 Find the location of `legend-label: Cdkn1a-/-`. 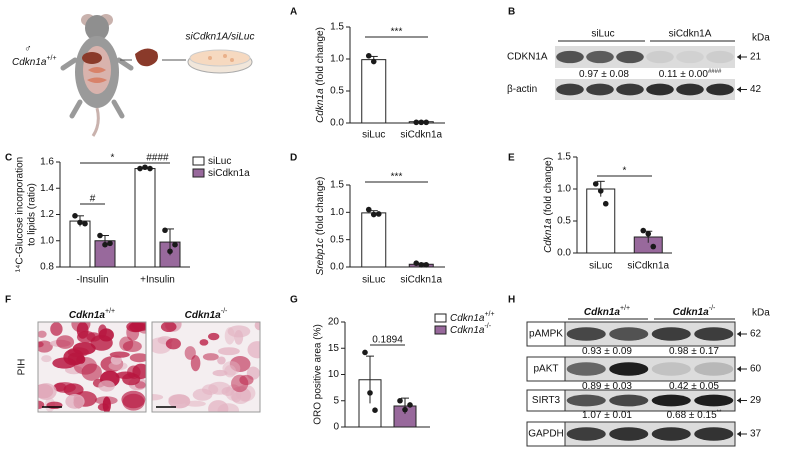

legend-label: Cdkn1a-/- is located at coordinates (471, 329).